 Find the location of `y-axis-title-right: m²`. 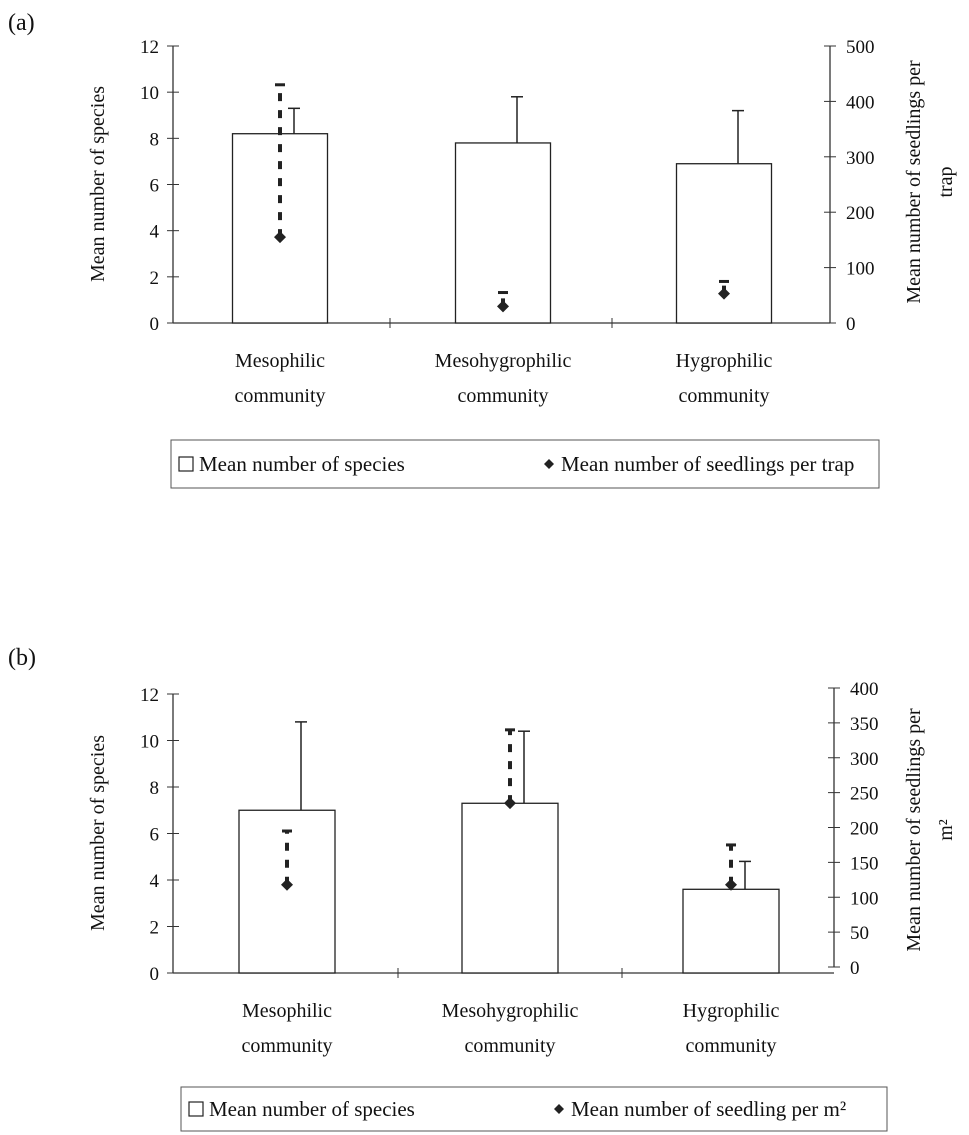

y-axis-title-right: m² is located at coordinates (946, 830).